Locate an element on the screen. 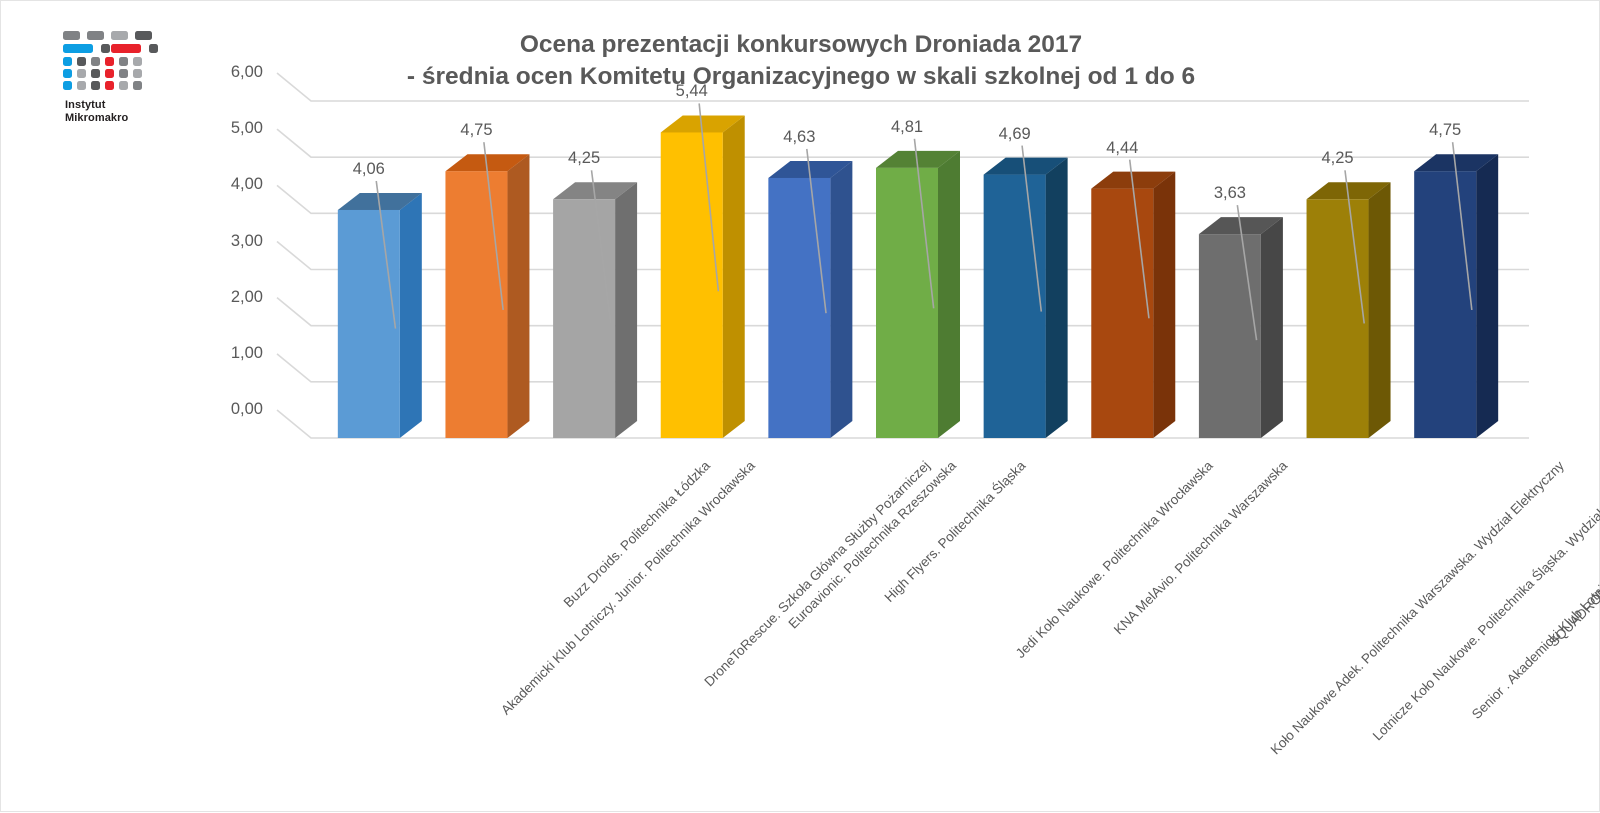 Image resolution: width=1600 pixels, height=813 pixels. logo-line-1: Instytut is located at coordinates (85, 105).